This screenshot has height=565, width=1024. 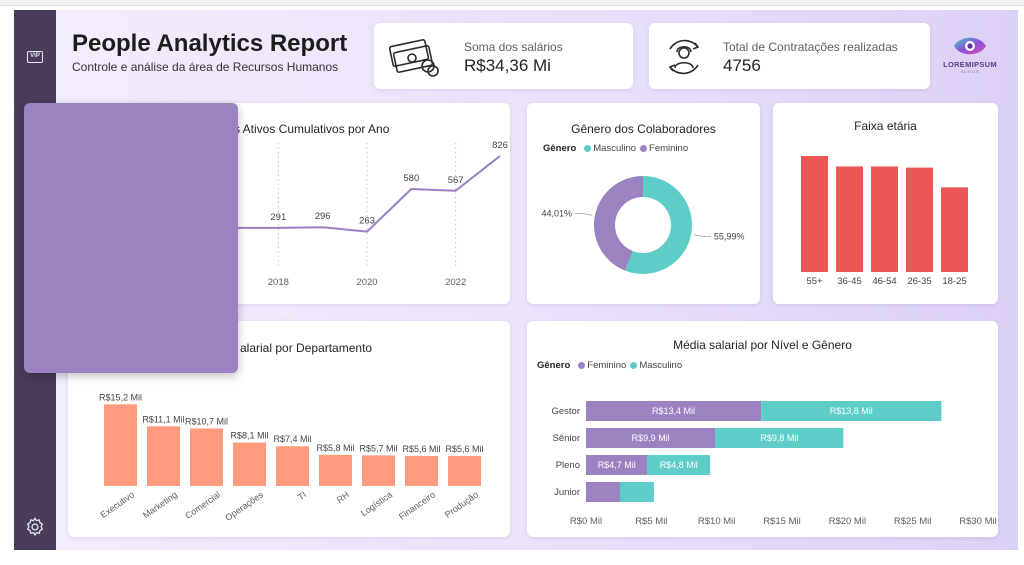 What do you see at coordinates (814, 281) in the screenshot?
I see `x-tick-label: 55+` at bounding box center [814, 281].